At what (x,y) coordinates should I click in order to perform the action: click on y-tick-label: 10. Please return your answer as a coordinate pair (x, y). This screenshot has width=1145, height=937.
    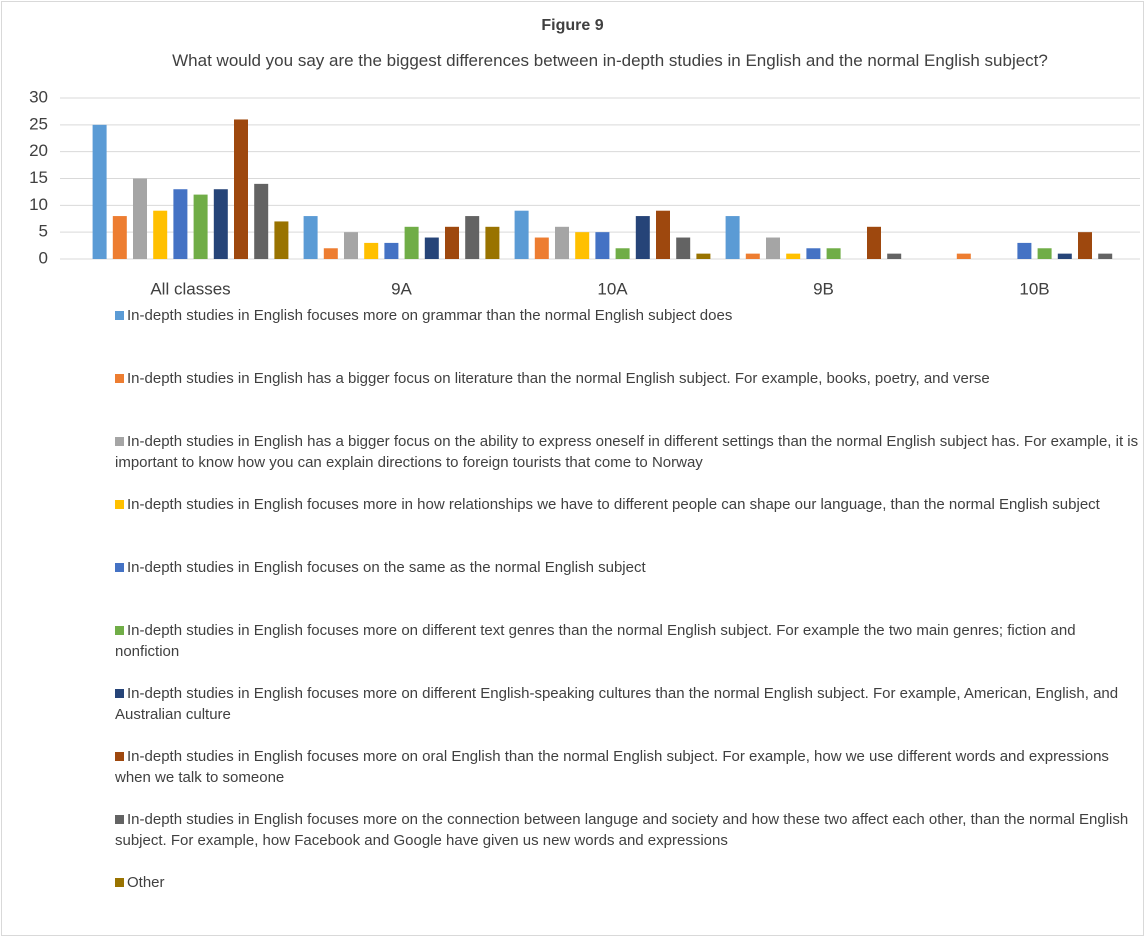
    Looking at the image, I should click on (38, 204).